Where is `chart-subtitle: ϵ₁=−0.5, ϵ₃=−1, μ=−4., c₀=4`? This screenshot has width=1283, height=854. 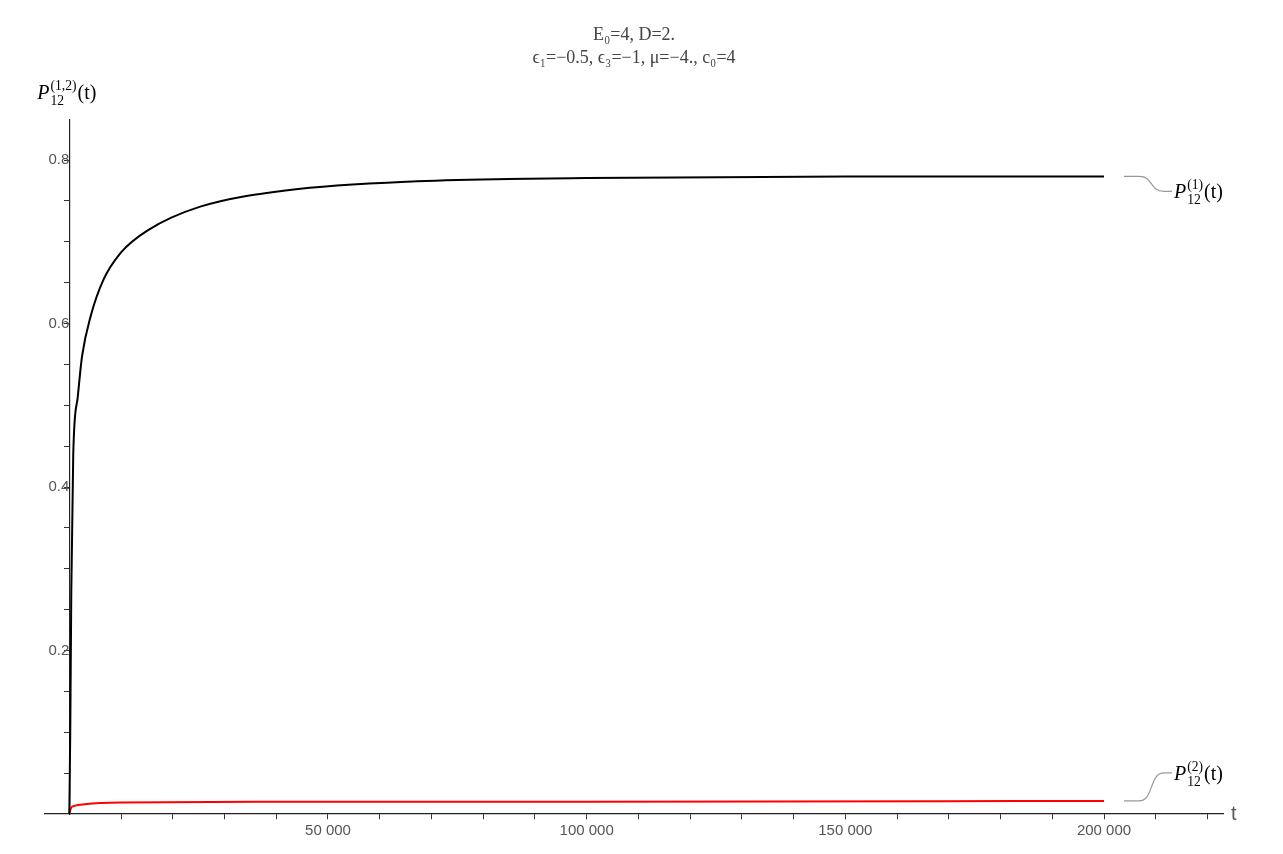
chart-subtitle: ϵ₁=−0.5, ϵ₃=−1, μ=−4., c₀=4 is located at coordinates (634, 57).